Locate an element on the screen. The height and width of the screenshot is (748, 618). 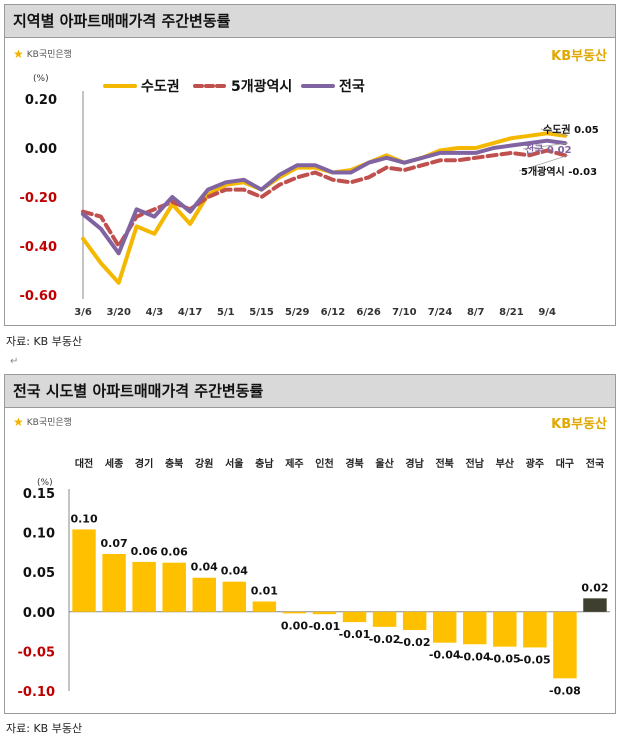
bar-전국 is located at coordinates (595, 605).